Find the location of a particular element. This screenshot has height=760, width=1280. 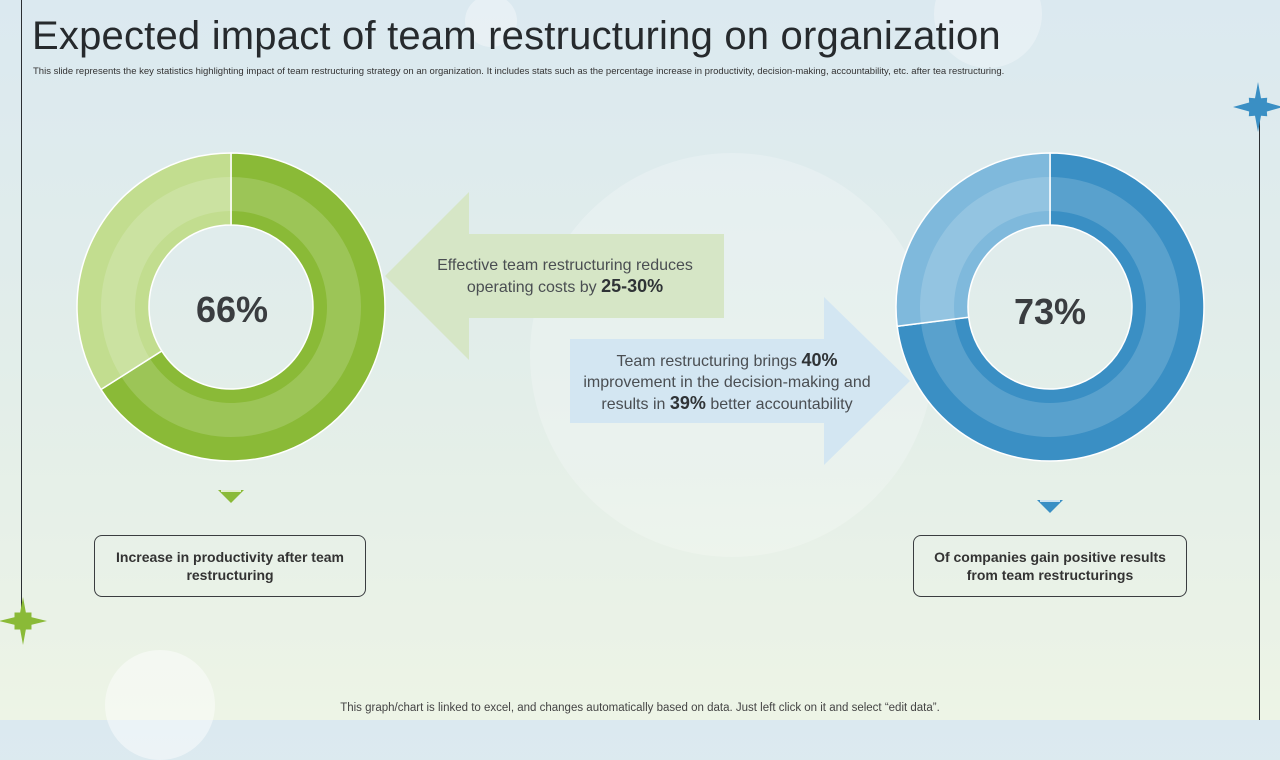

companies-donut-chart: 73% is located at coordinates (1050, 307).